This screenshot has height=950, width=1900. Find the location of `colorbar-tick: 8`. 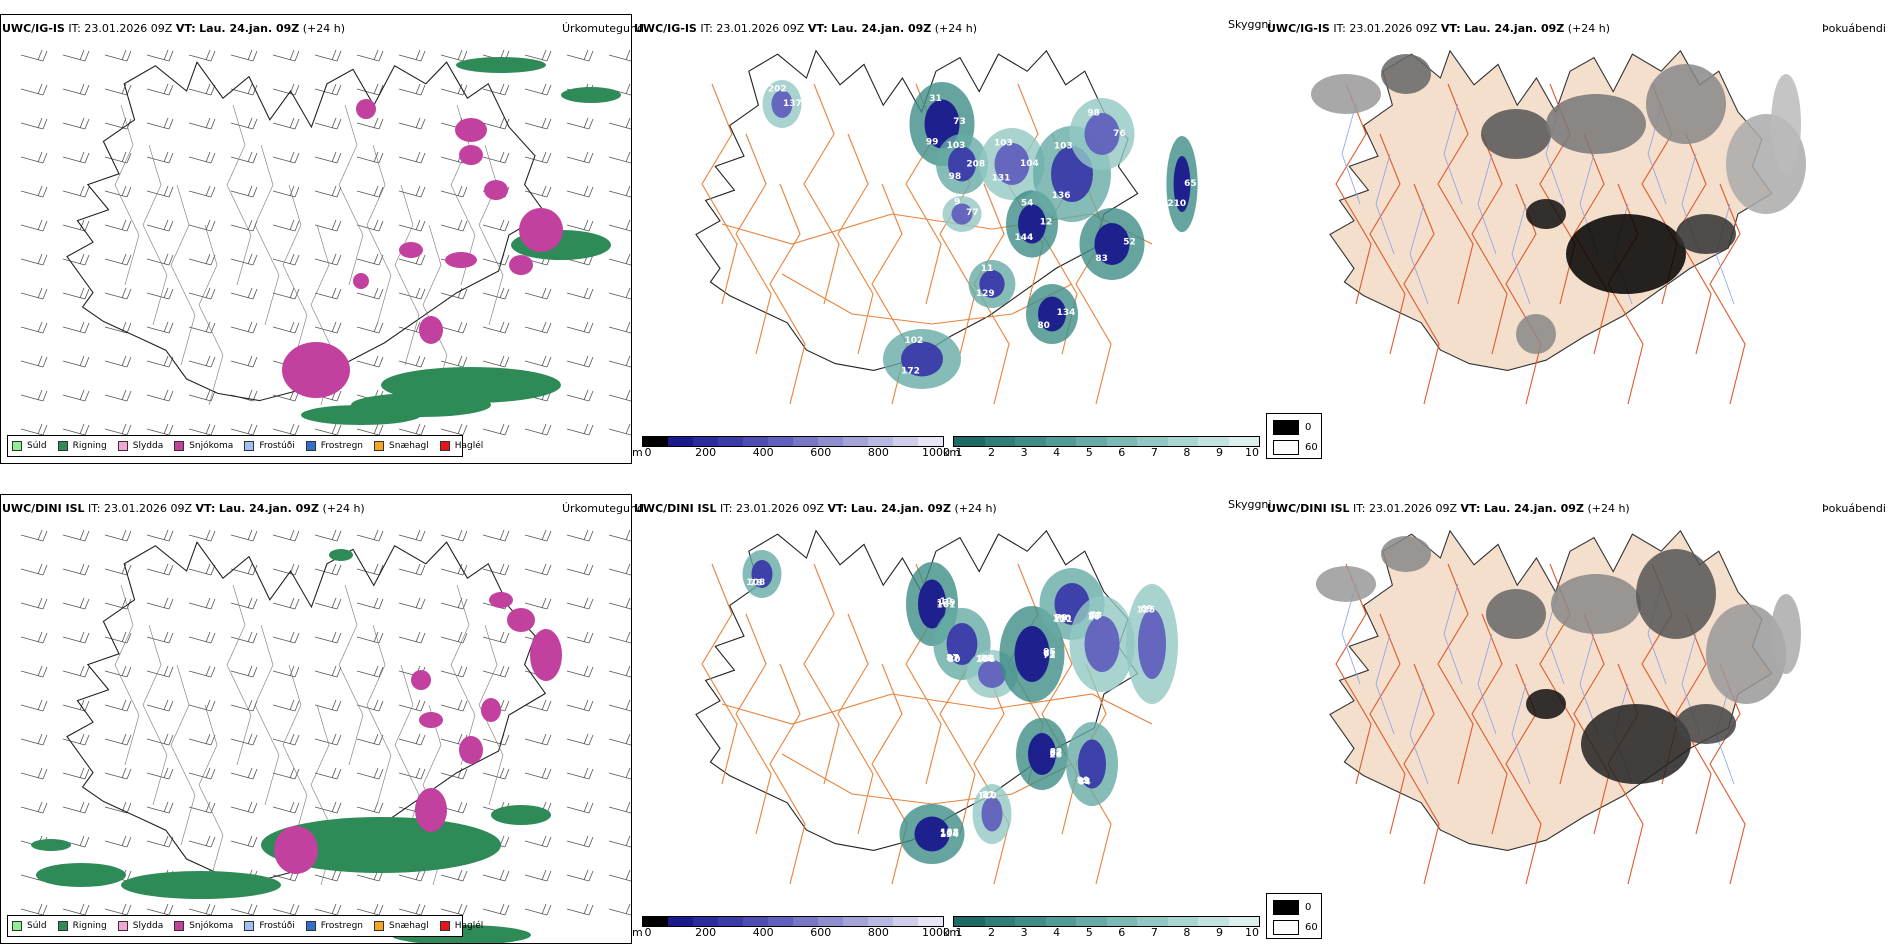

colorbar-tick: 8 is located at coordinates (1187, 932).